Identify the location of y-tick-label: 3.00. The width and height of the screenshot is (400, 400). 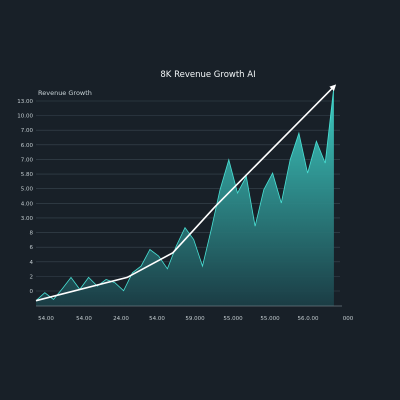
(27, 219).